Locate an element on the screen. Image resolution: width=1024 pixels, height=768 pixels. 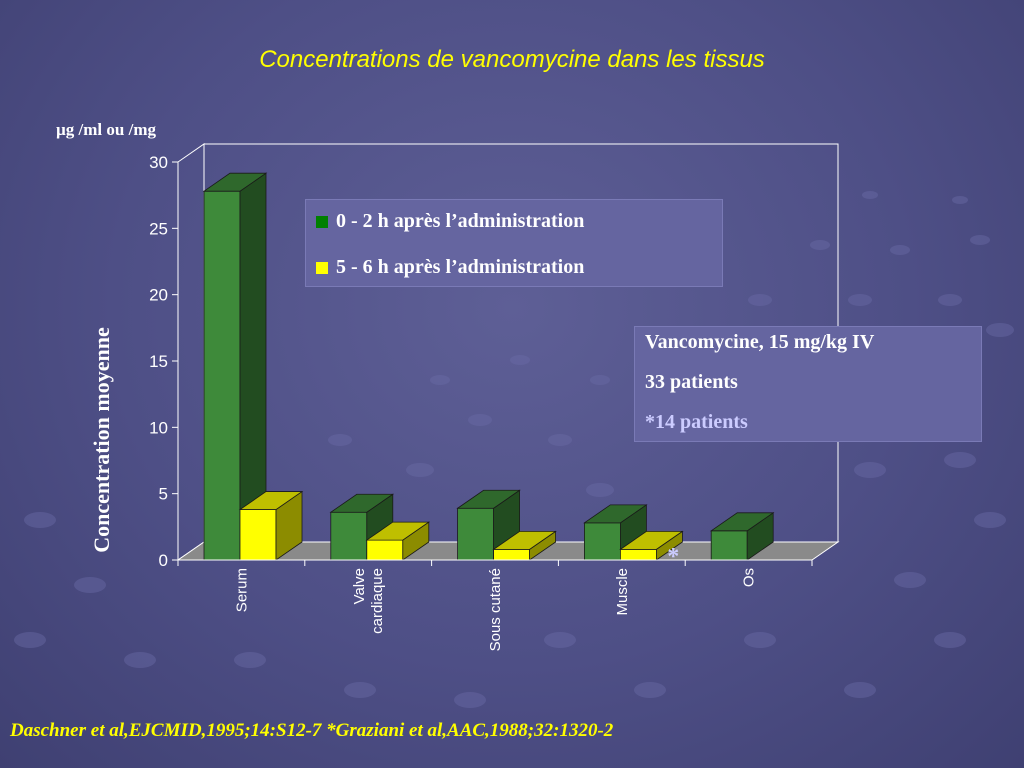
x-tick-label: Muscle is located at coordinates (622, 592).